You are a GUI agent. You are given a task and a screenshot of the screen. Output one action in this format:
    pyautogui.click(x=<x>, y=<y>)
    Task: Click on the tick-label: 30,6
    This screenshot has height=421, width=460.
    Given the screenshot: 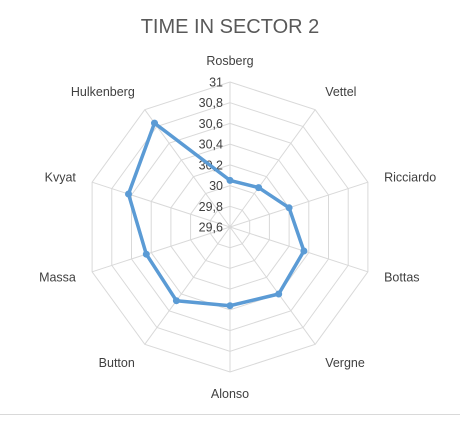 What is the action you would take?
    pyautogui.click(x=211, y=124)
    